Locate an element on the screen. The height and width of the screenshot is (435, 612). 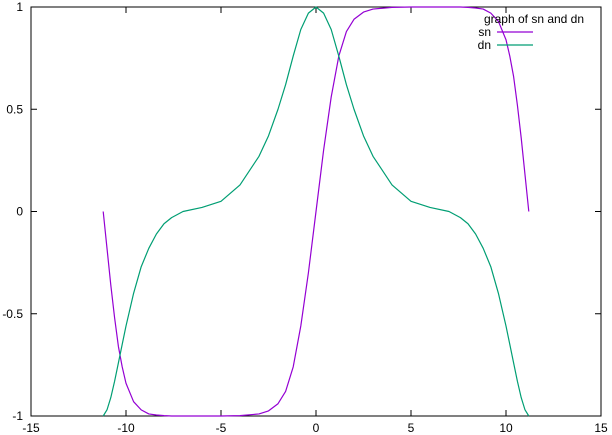
x-tick-label: 10 is located at coordinates (506, 428).